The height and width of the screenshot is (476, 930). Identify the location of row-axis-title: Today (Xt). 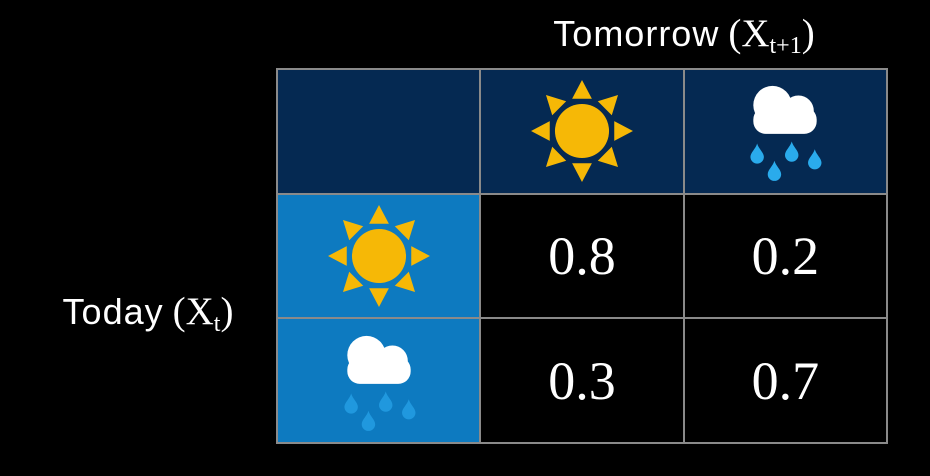
(148, 316).